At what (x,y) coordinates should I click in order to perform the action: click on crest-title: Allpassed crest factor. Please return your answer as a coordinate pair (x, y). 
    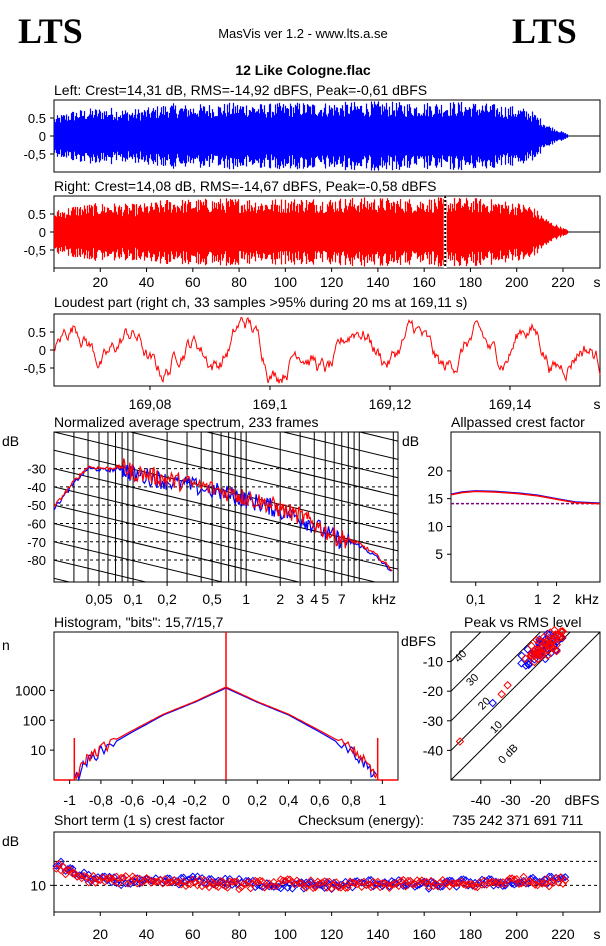
    Looking at the image, I should click on (518, 422).